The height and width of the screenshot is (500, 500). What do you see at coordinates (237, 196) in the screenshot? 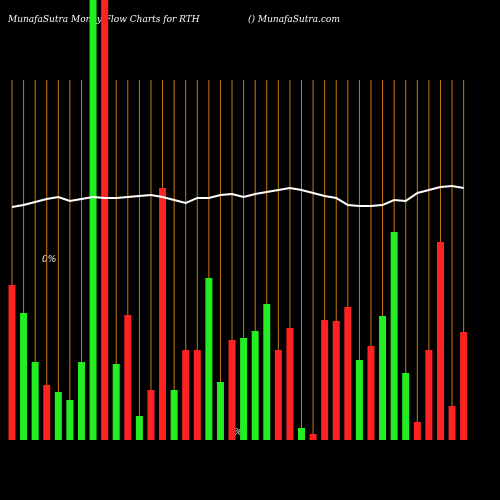
I see `price-line` at bounding box center [237, 196].